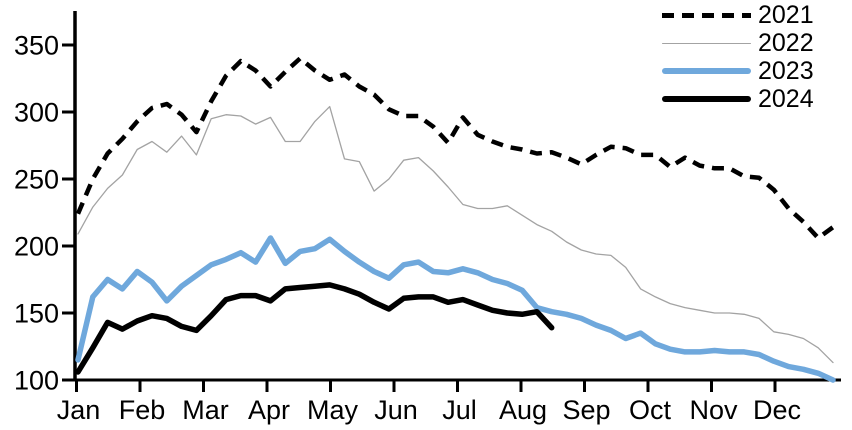 The image size is (852, 430). I want to click on legend: 2021 2022 2023 2024, so click(738, 57).